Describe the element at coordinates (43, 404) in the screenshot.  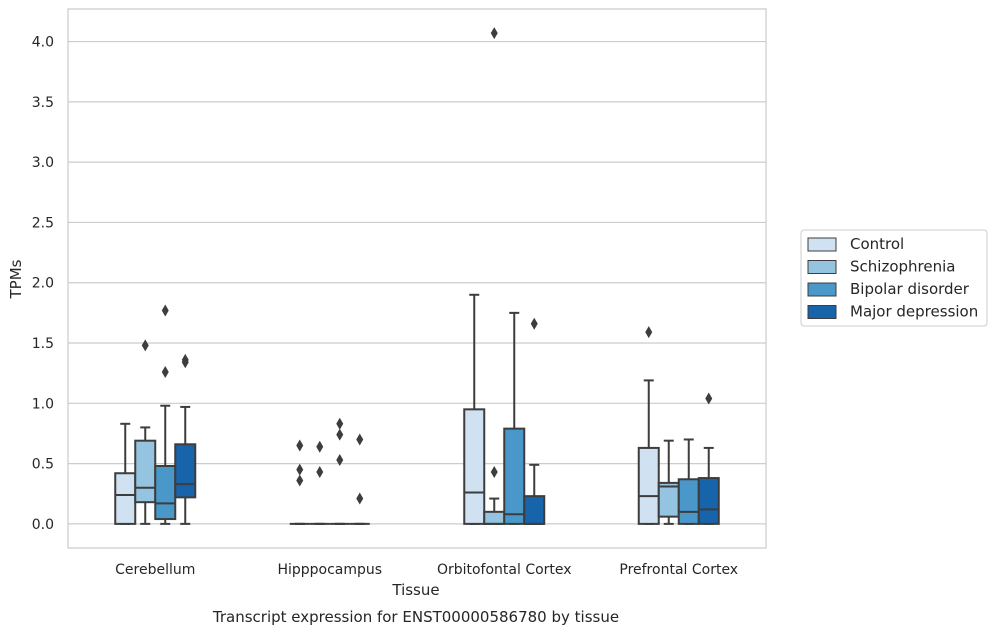
I see `y-tick-label: 1.0` at that location.